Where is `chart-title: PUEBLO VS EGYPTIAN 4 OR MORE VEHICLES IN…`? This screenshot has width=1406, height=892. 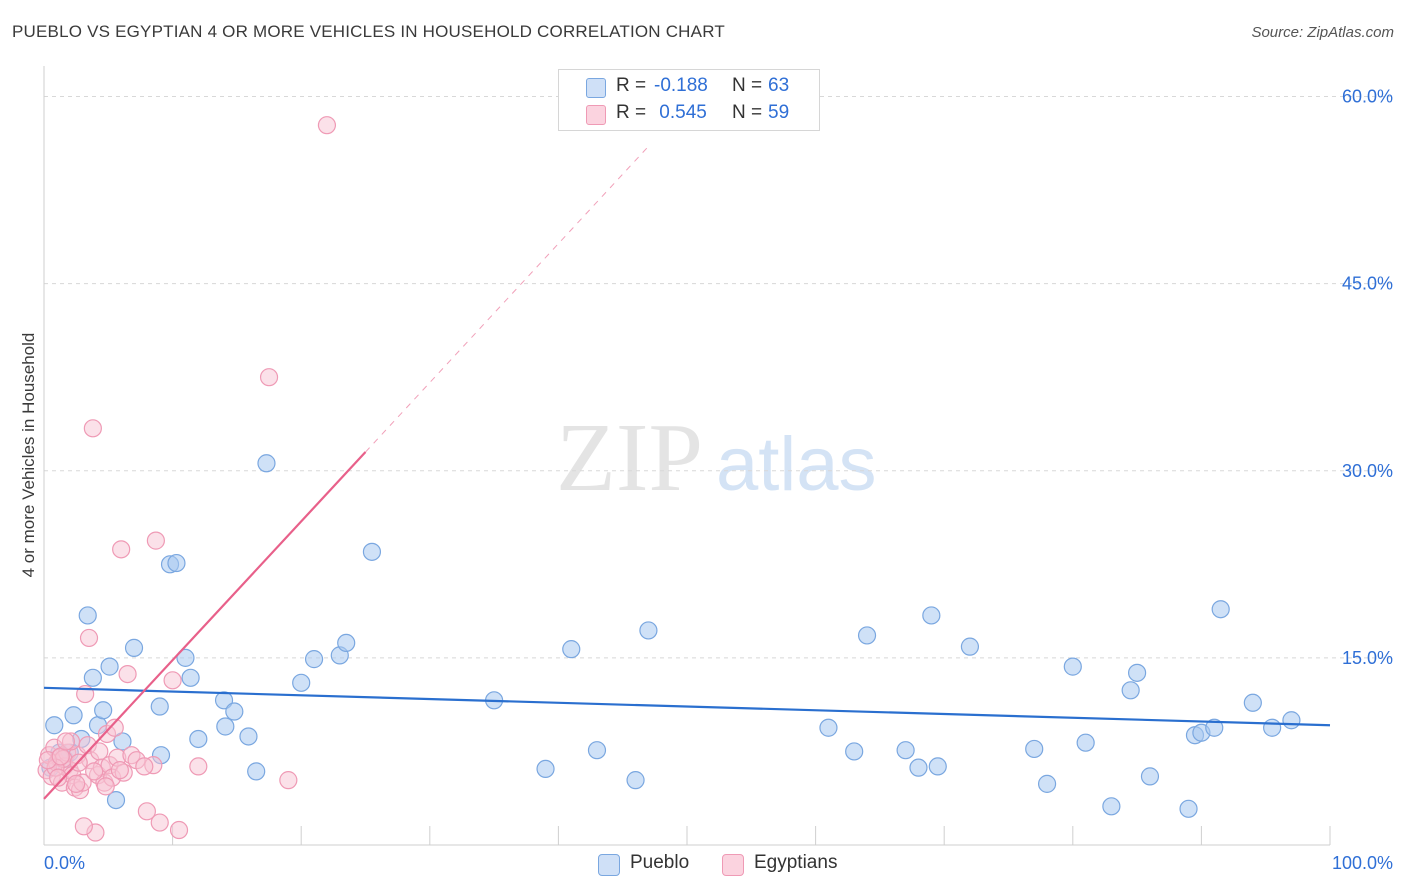
chart-title: PUEBLO VS EGYPTIAN 4 OR MORE VEHICLES IN… is located at coordinates (368, 31).